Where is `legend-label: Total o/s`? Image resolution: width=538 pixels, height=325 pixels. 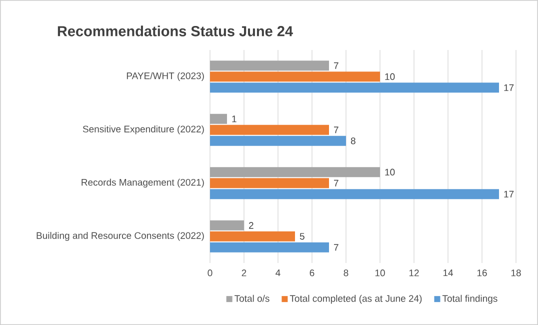 legend-label: Total o/s is located at coordinates (252, 298).